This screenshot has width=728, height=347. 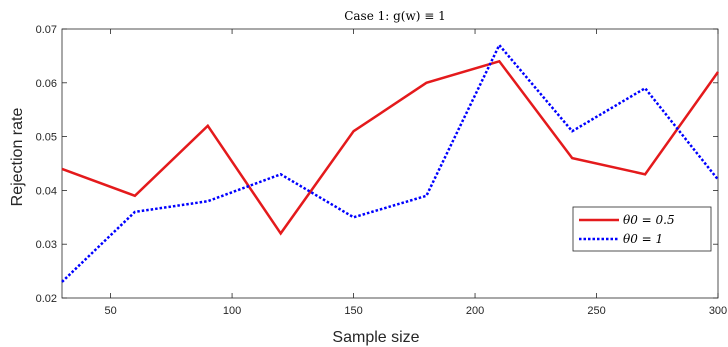 What do you see at coordinates (46, 138) in the screenshot?
I see `y-tick-label: 0.05` at bounding box center [46, 138].